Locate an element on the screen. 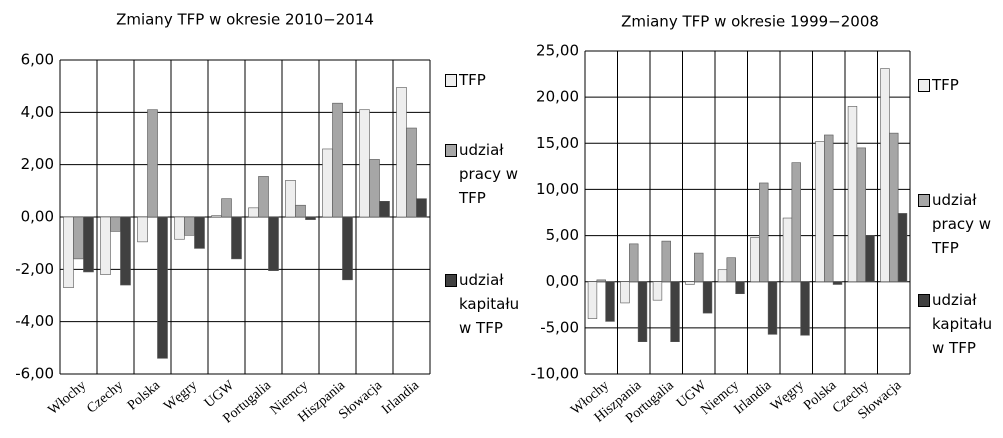  y-tick-label: 15,00 is located at coordinates (557, 143).